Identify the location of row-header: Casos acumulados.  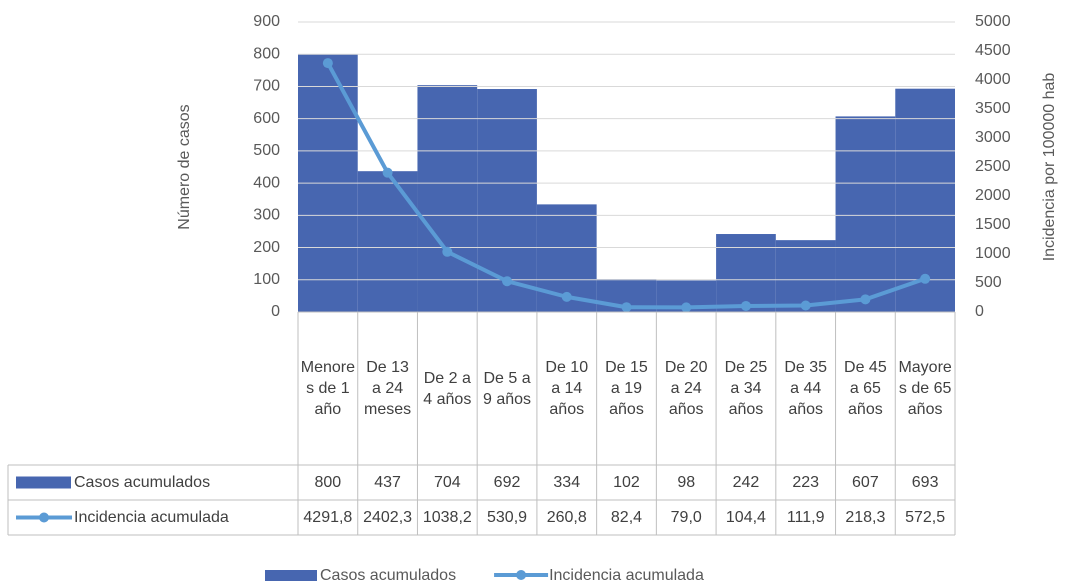
(142, 482).